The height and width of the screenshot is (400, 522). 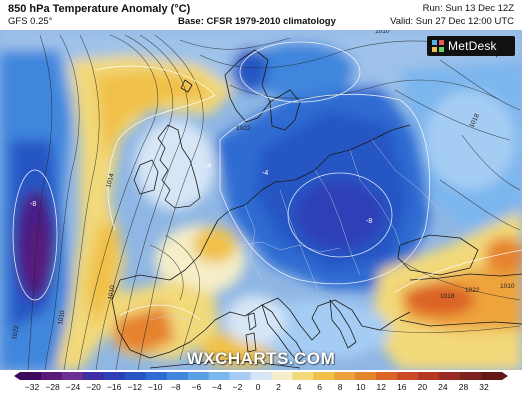 I want to click on scale-tick-label: 16, so click(x=402, y=387).